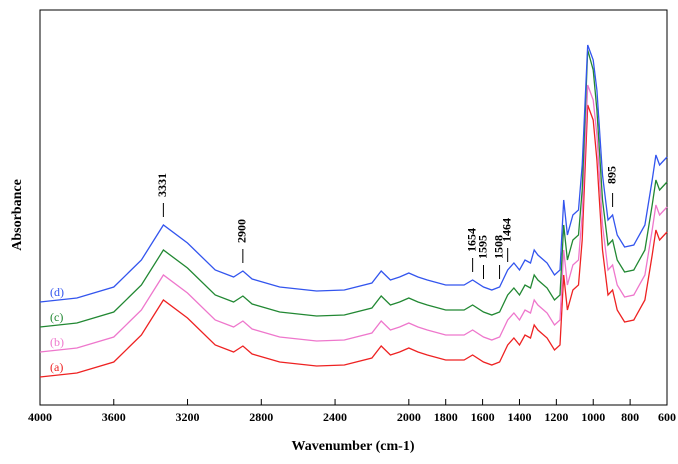 Image resolution: width=678 pixels, height=464 pixels. What do you see at coordinates (519, 417) in the screenshot?
I see `x-tick-label: 1400` at bounding box center [519, 417].